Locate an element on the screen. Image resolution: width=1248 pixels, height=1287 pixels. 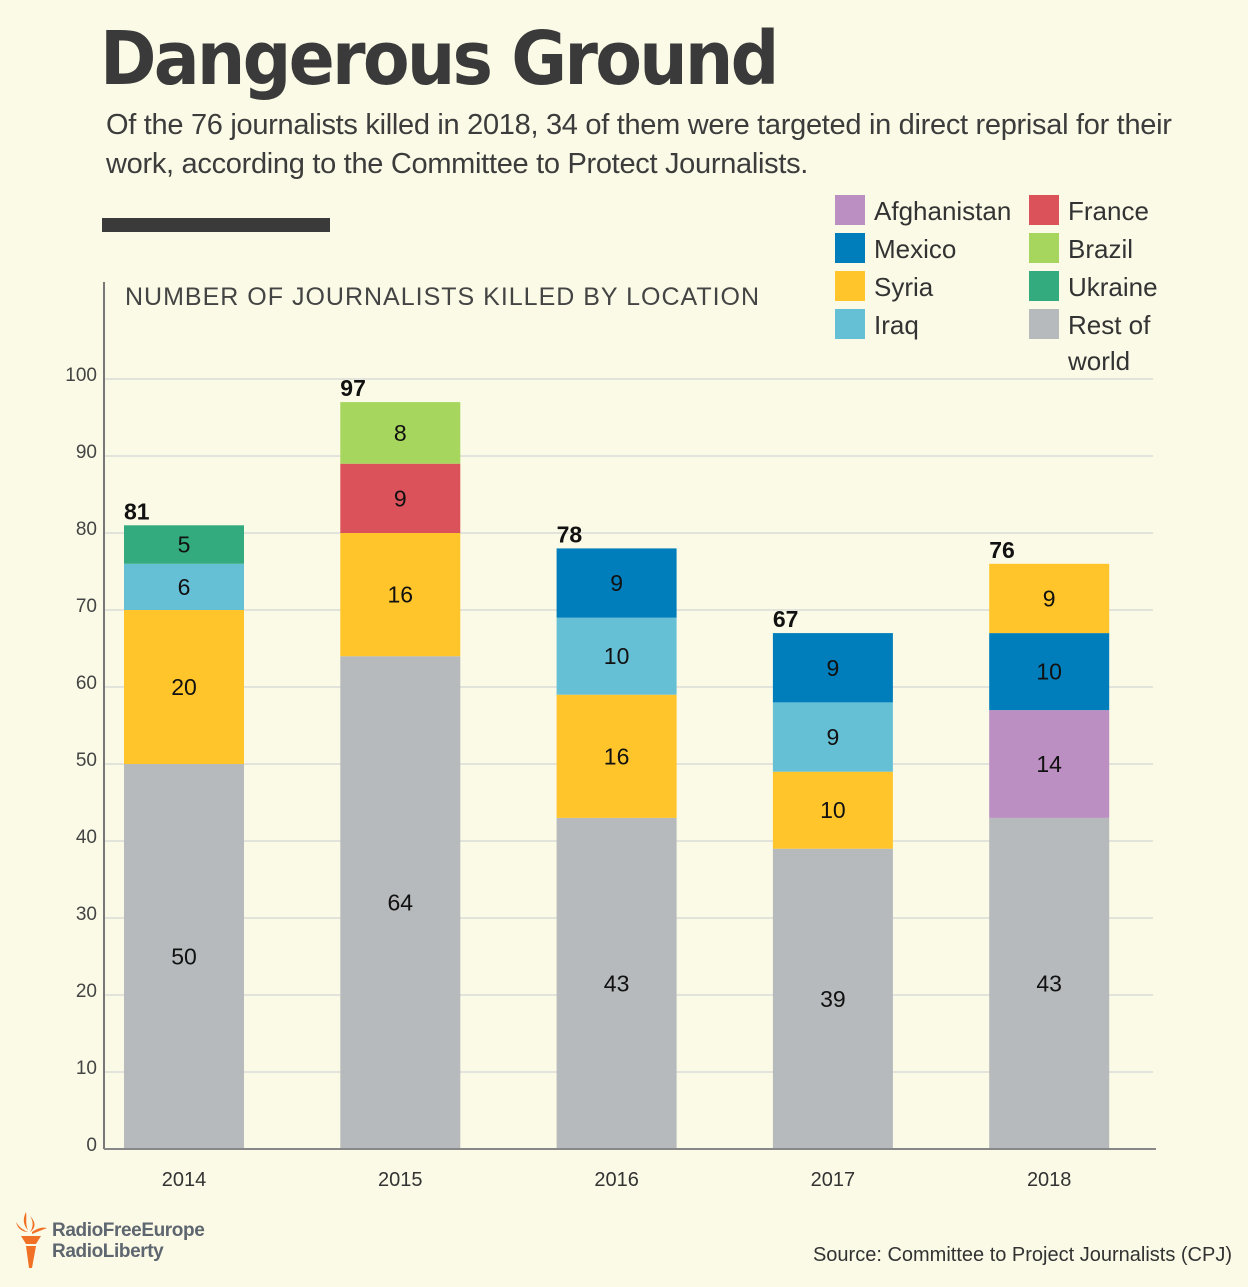
bar-segment-ukraine is located at coordinates (184, 544).